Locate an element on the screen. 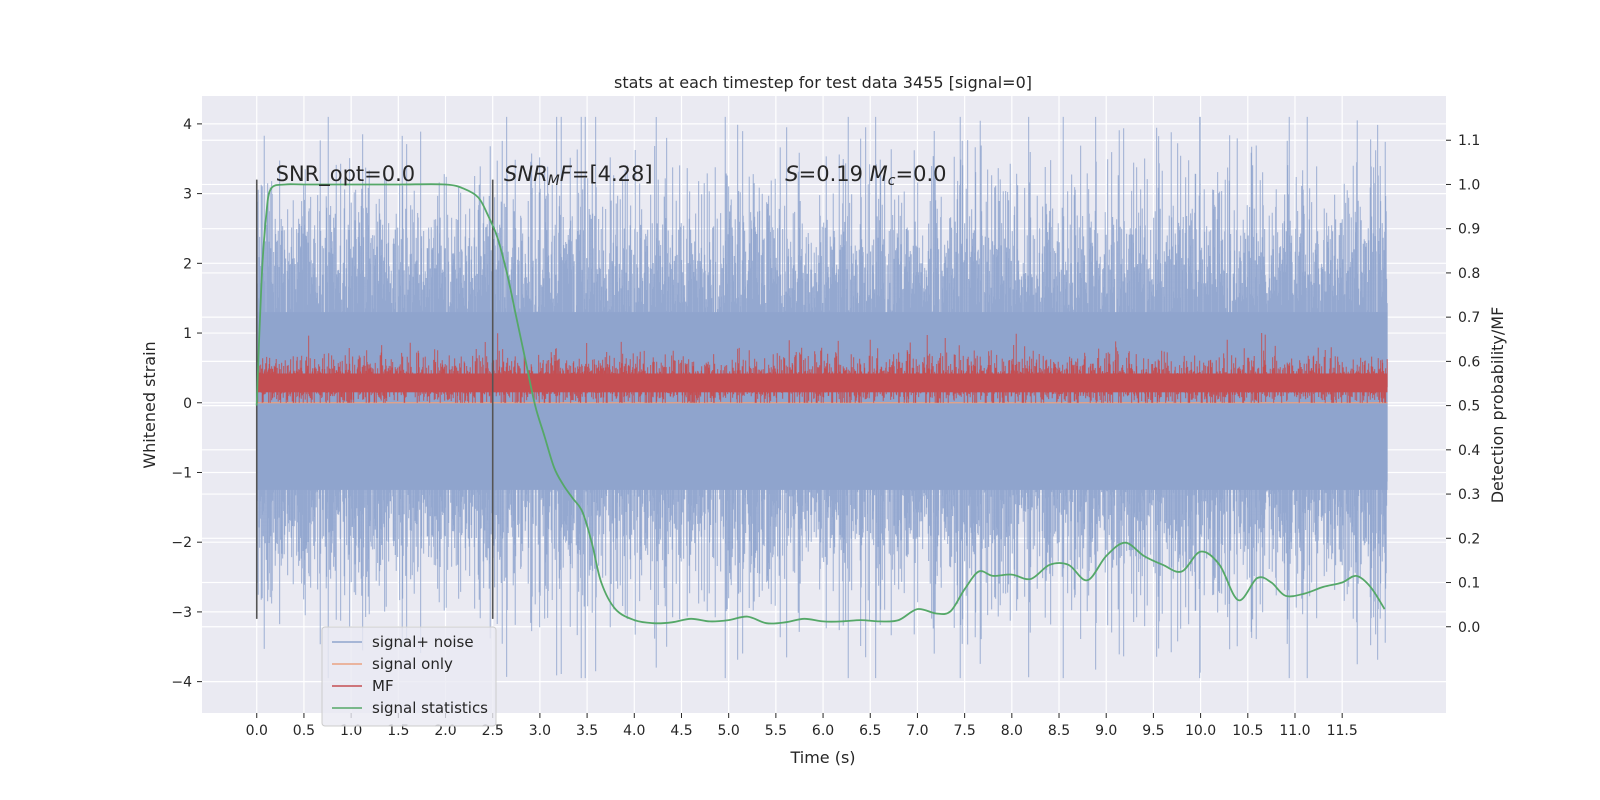 Image resolution: width=1600 pixels, height=800 pixels. y-right-tick-label: 0.3 is located at coordinates (1469, 495).